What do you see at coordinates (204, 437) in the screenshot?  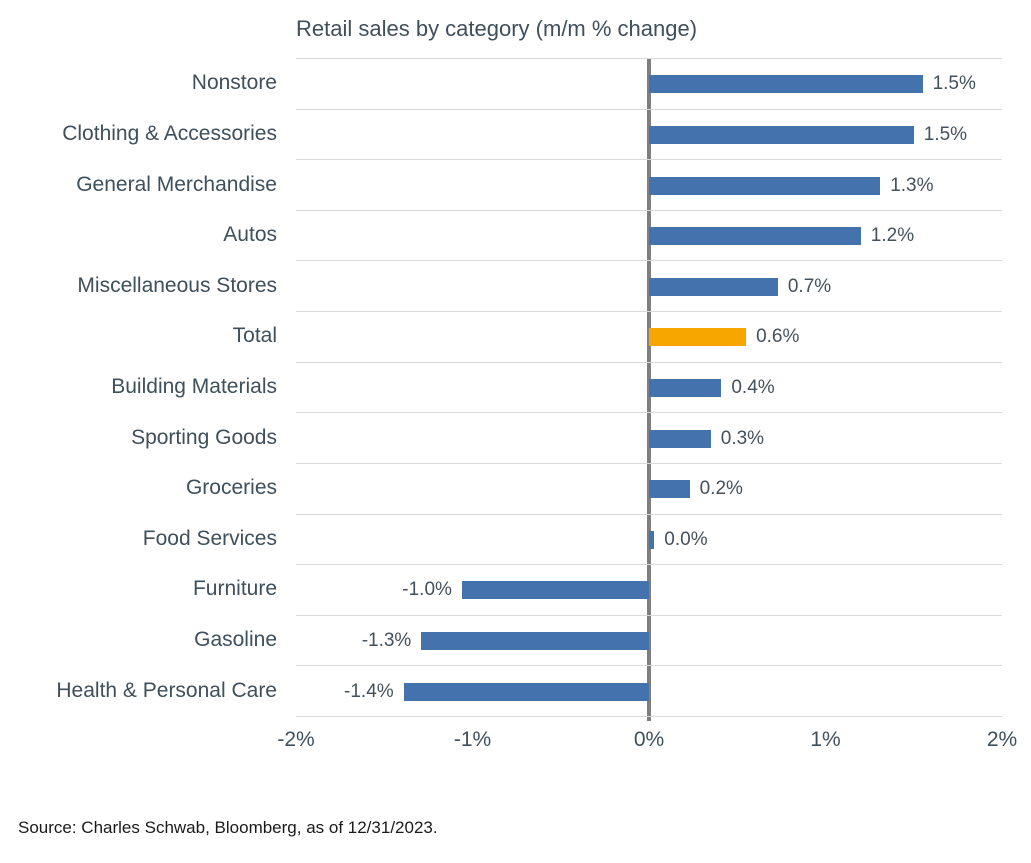 I see `category-label: Sporting Goods` at bounding box center [204, 437].